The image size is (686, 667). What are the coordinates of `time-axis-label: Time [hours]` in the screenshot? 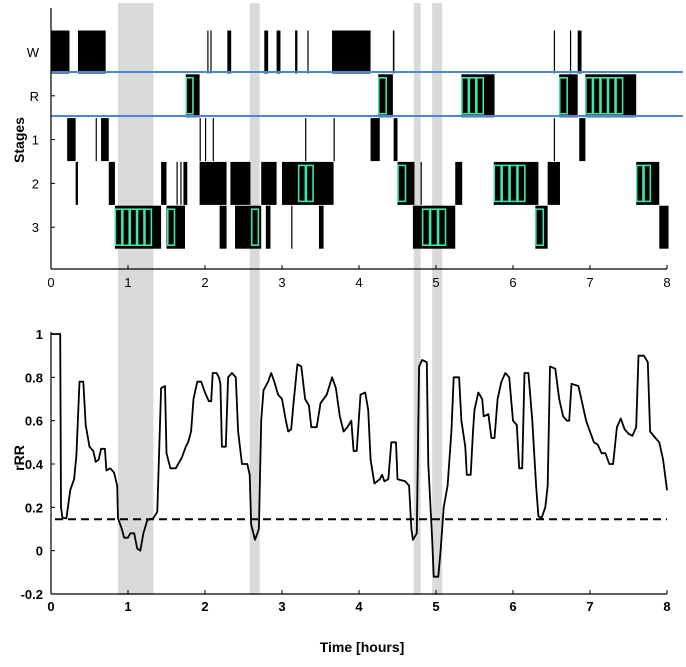 It's located at (362, 647).